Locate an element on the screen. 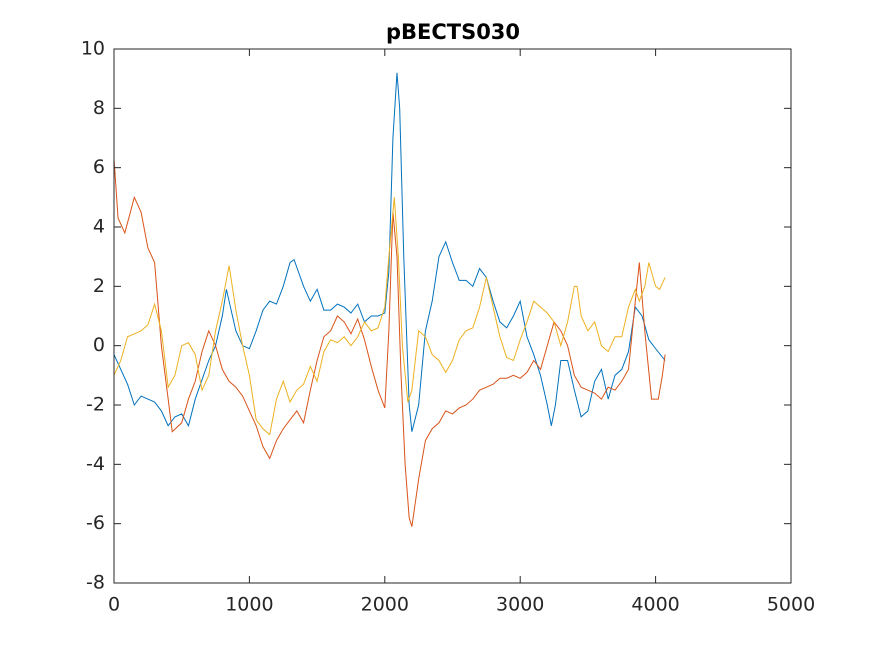 This screenshot has height=660, width=875. y-tick-label: 8 is located at coordinates (99, 108).